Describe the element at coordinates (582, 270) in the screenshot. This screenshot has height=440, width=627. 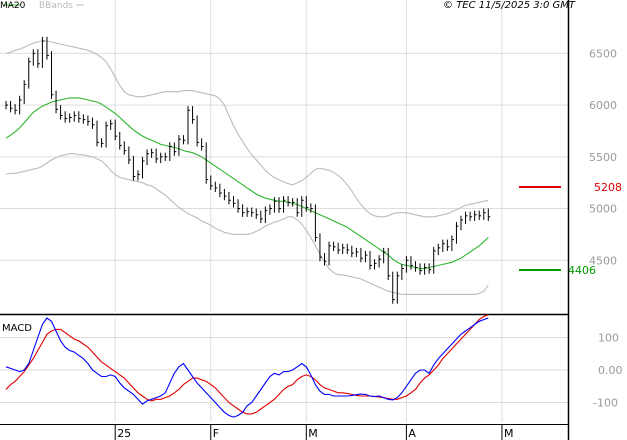
I see `support-level-label: 4406` at that location.